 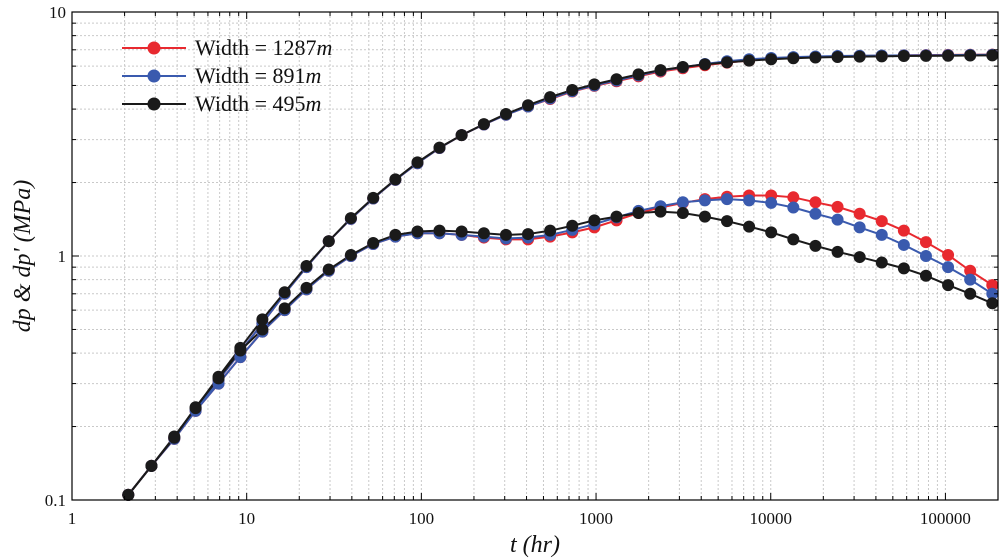 What do you see at coordinates (55, 500) in the screenshot?
I see `y-tick-label: 0.1` at bounding box center [55, 500].